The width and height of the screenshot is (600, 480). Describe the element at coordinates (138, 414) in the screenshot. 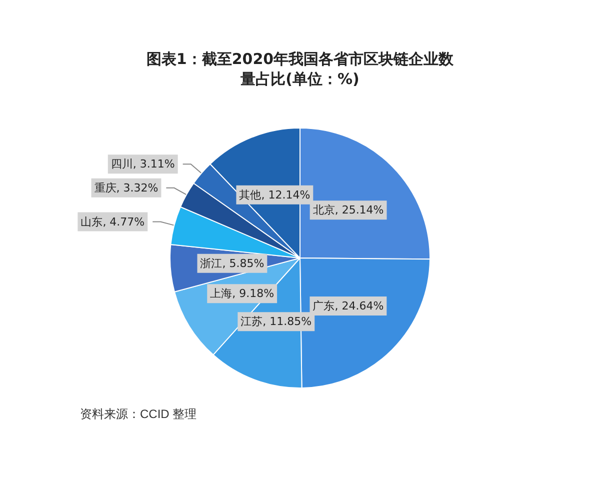

I see `text: 资料来源：CCID 整理` at that location.